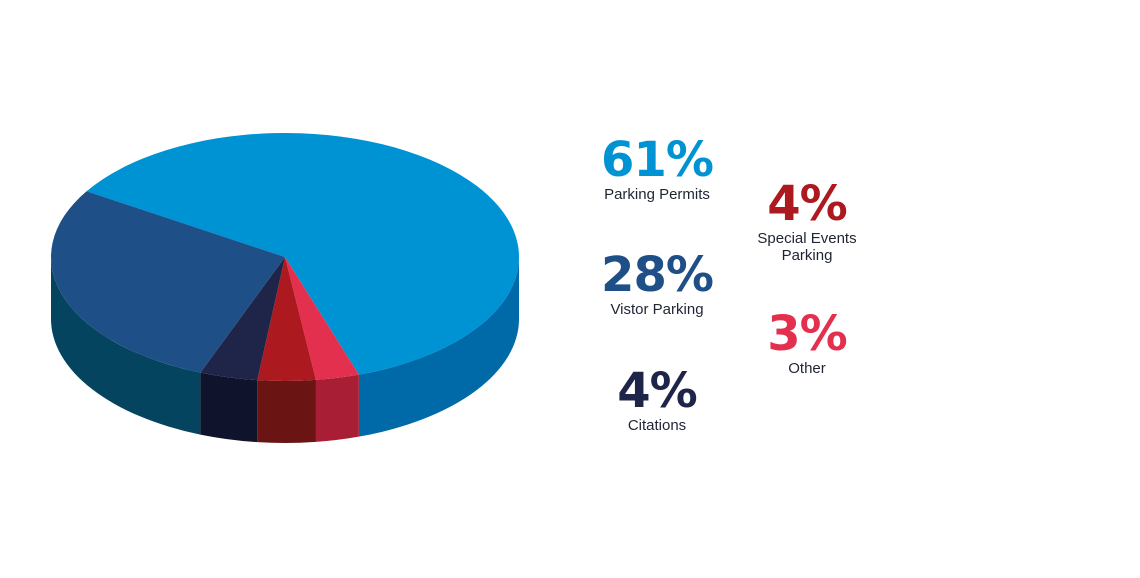 Image resolution: width=1140 pixels, height=578 pixels. What do you see at coordinates (126, 346) in the screenshot?
I see `pie-side-vistor-parking` at bounding box center [126, 346].